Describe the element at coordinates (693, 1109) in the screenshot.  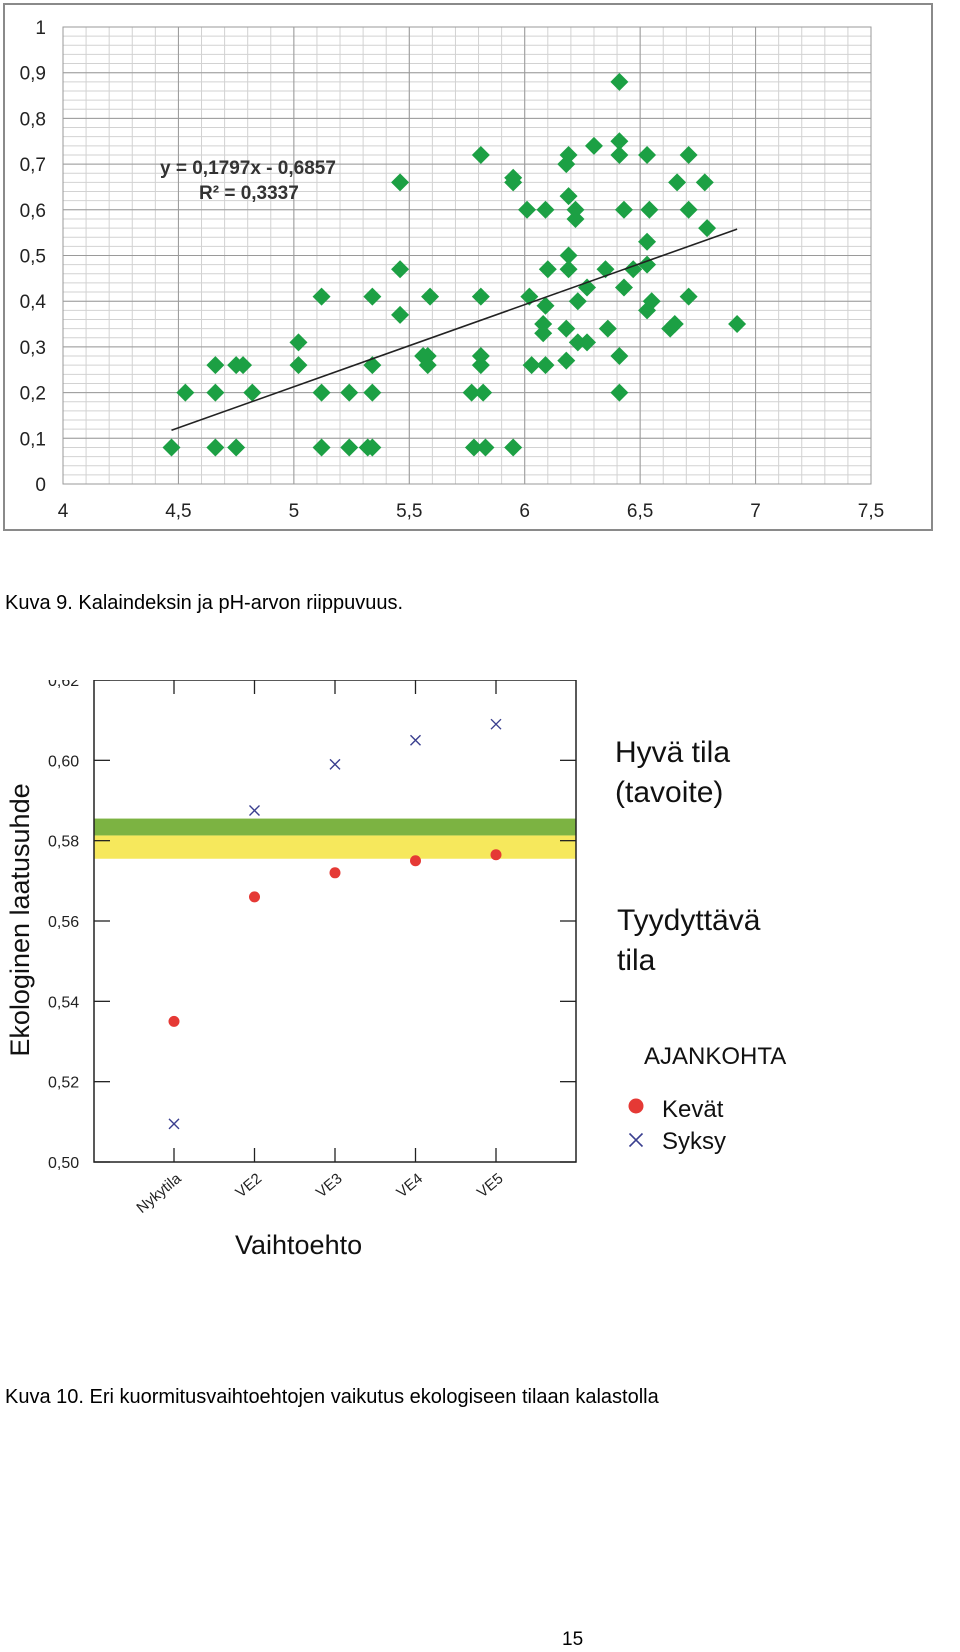
I see `legend-kevat-label: Kevät` at that location.